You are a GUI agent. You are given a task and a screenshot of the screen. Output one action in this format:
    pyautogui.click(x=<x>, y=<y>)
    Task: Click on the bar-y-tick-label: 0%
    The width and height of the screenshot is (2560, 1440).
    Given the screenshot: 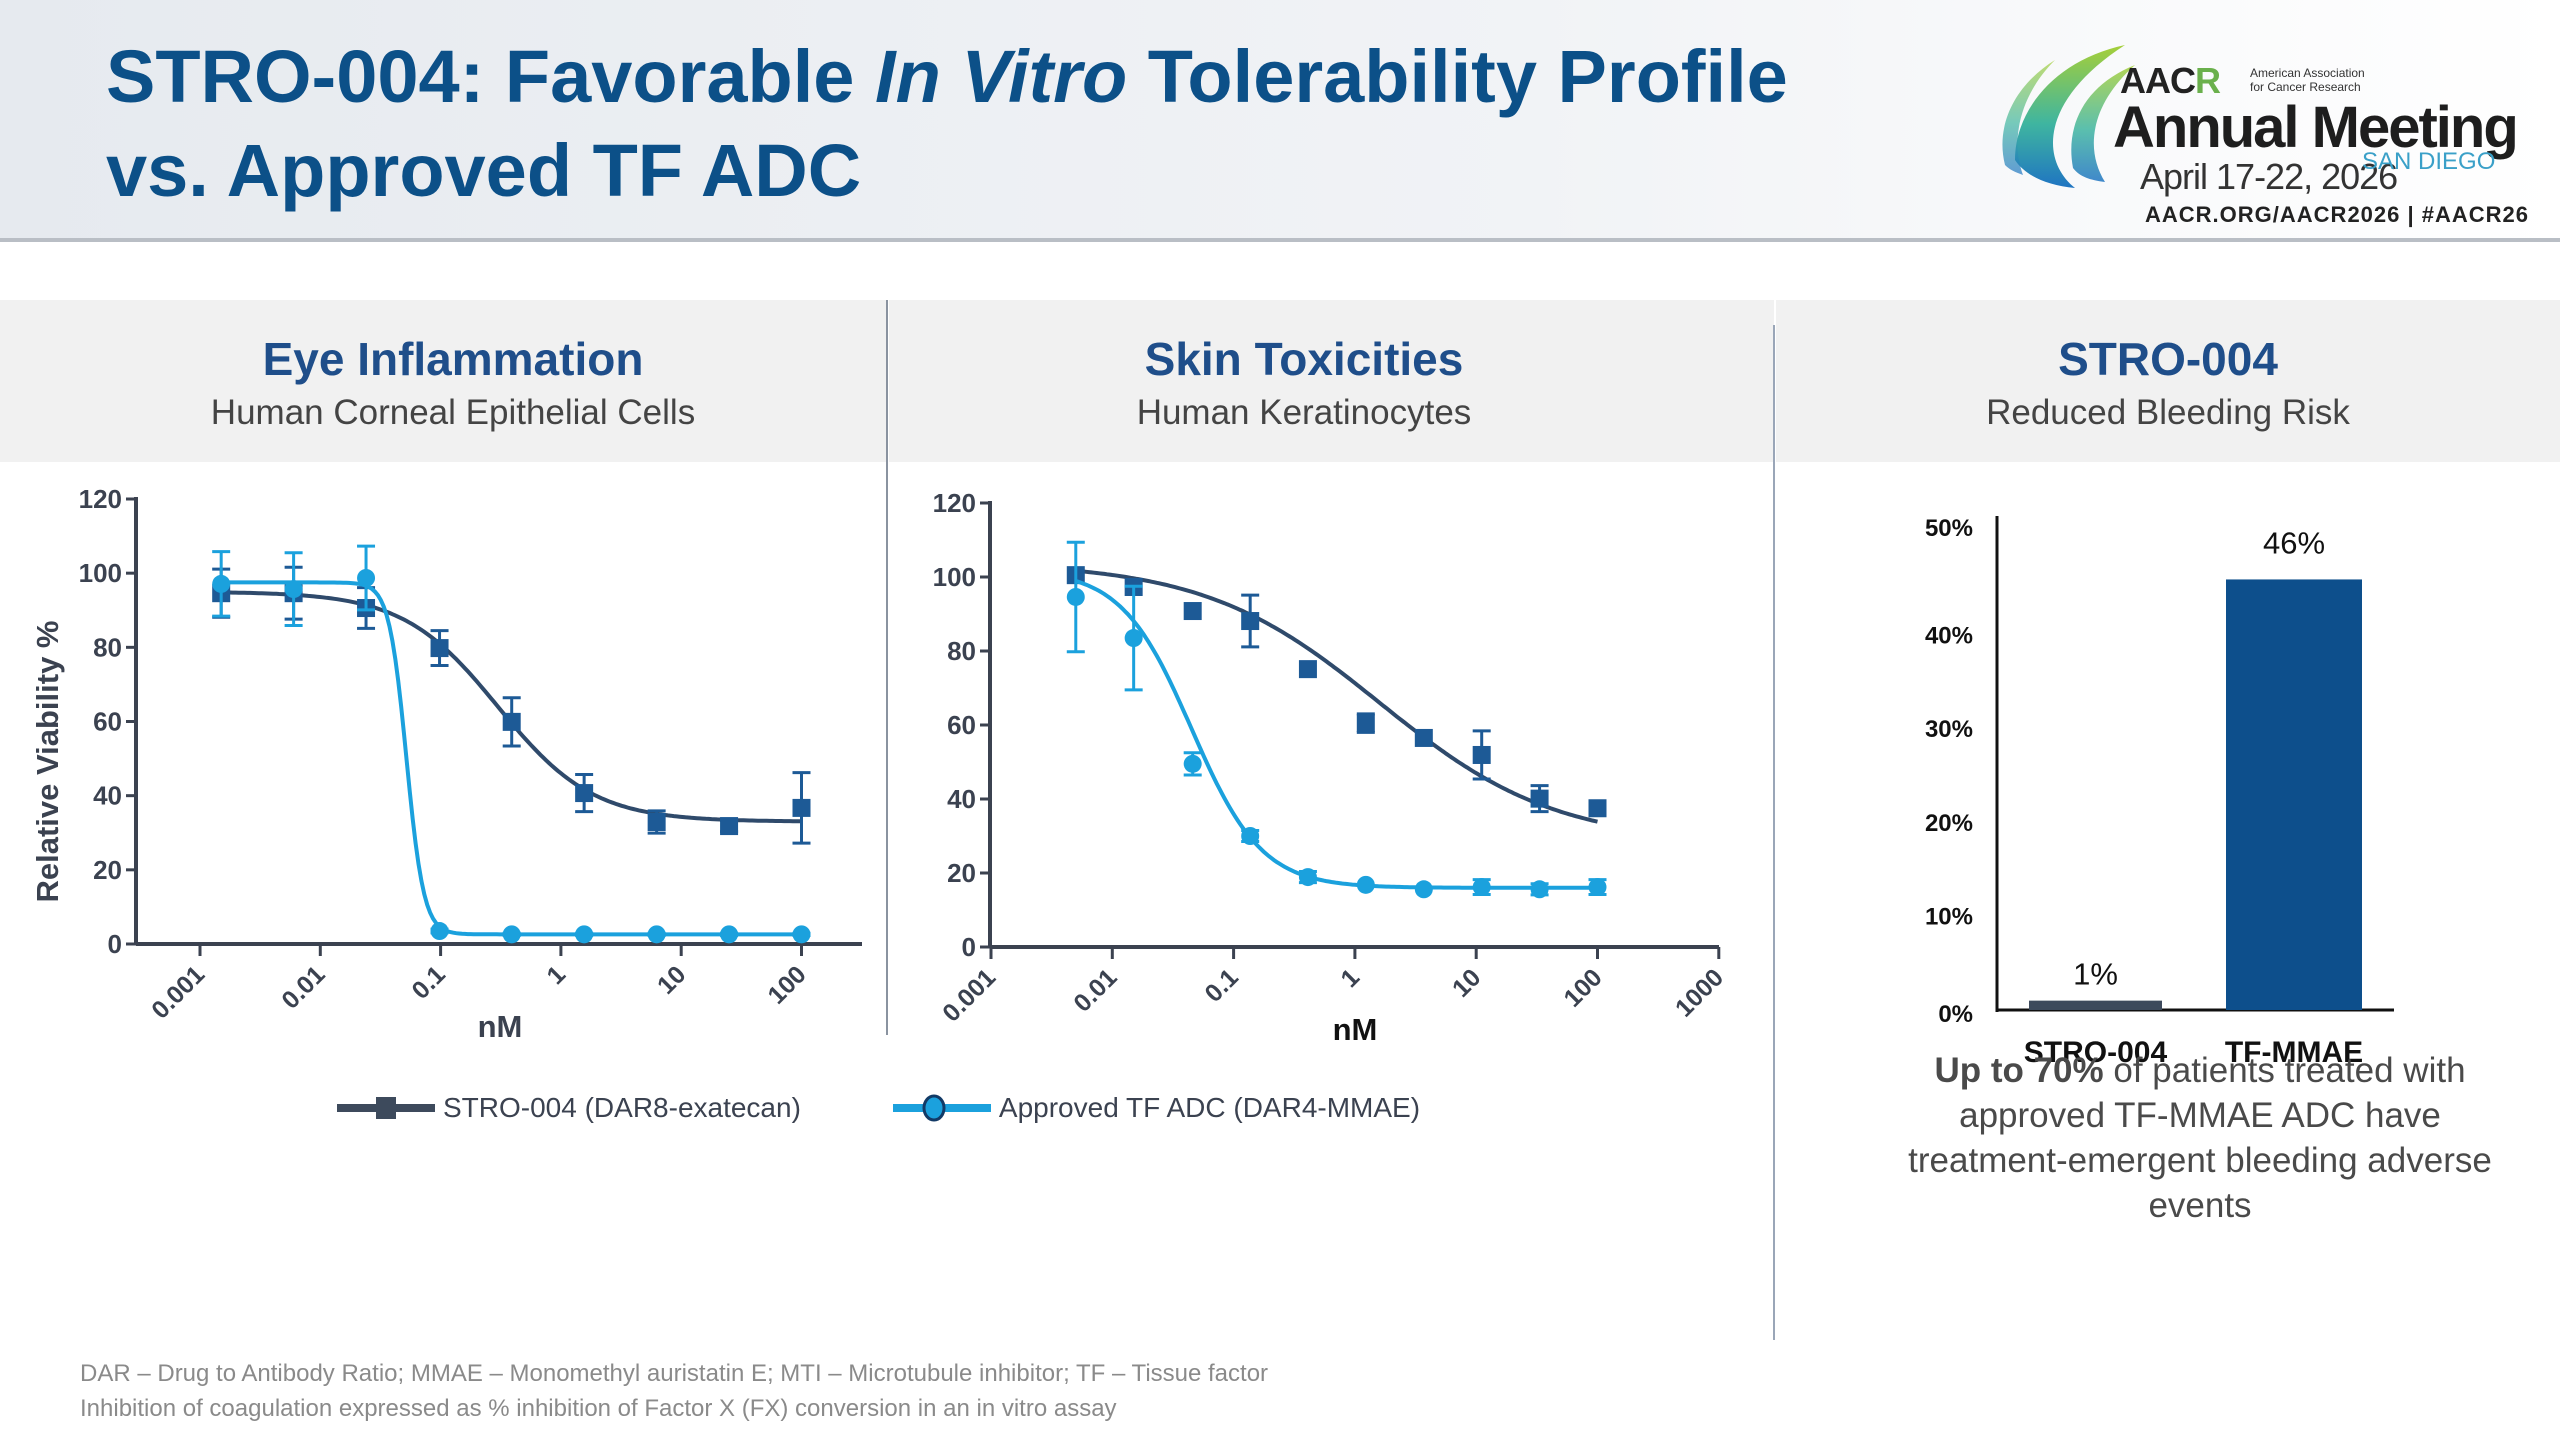 What is the action you would take?
    pyautogui.click(x=1955, y=1014)
    